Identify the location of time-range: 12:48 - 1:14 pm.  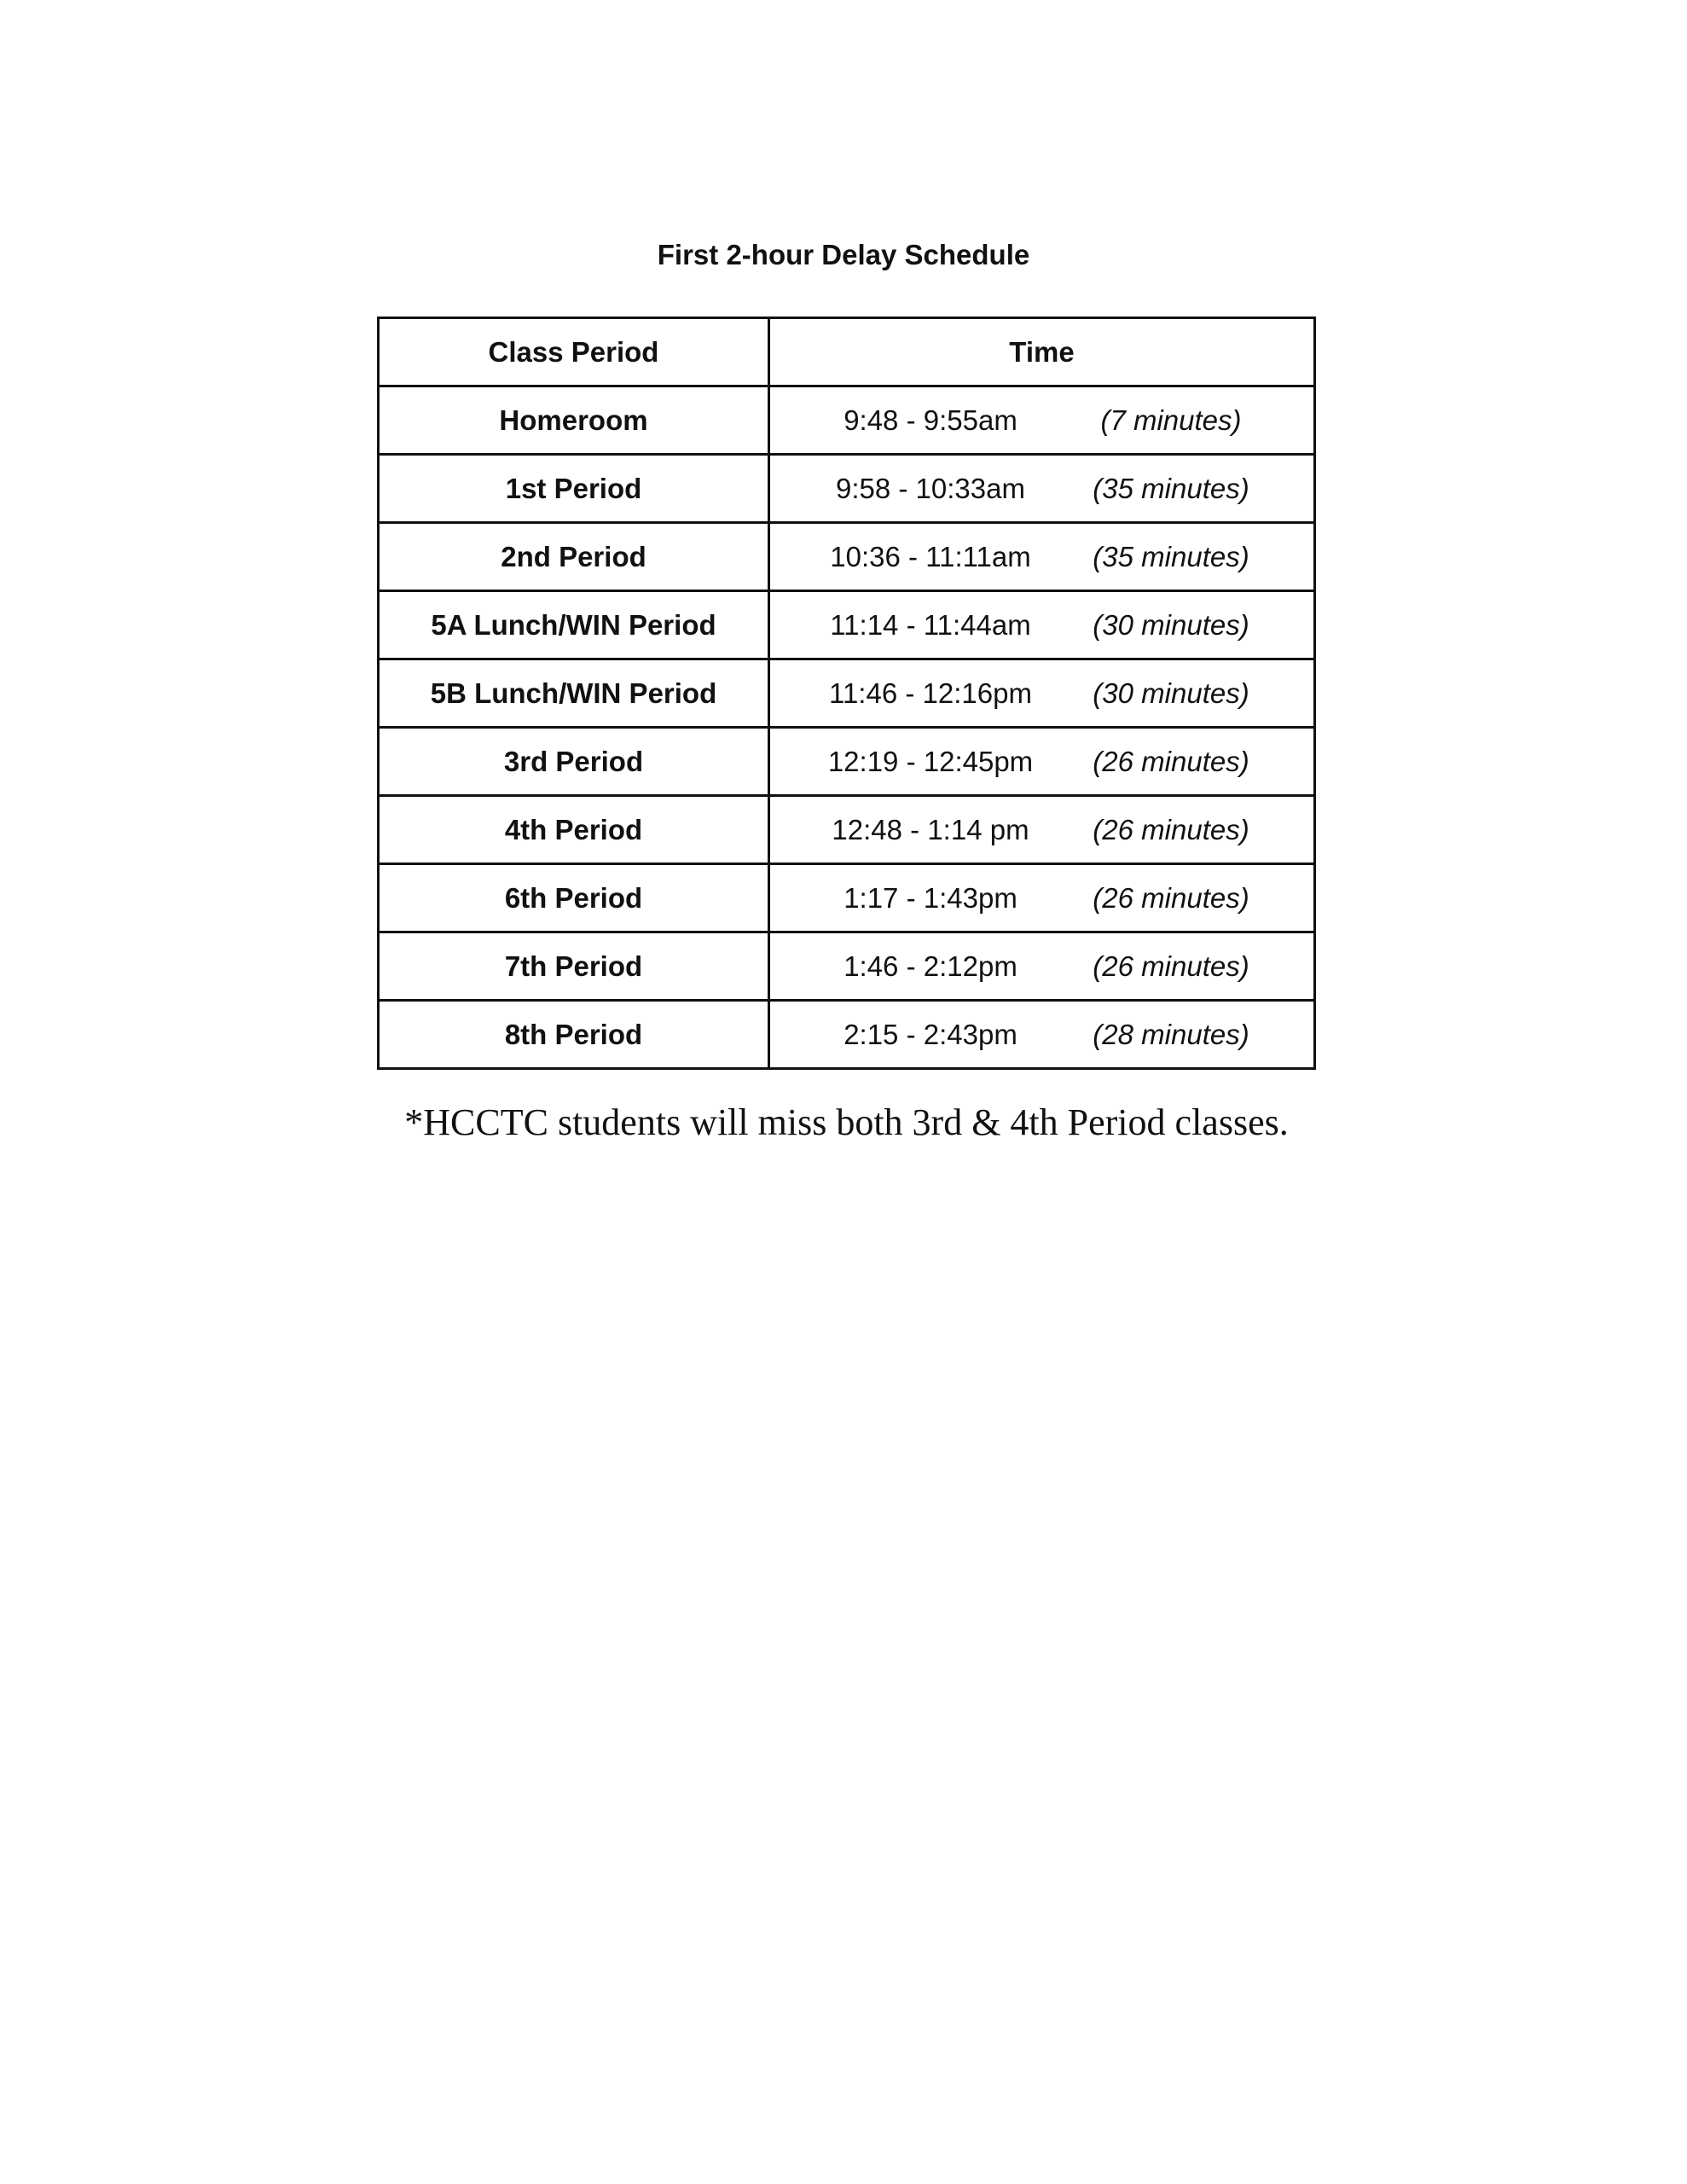
(931, 829).